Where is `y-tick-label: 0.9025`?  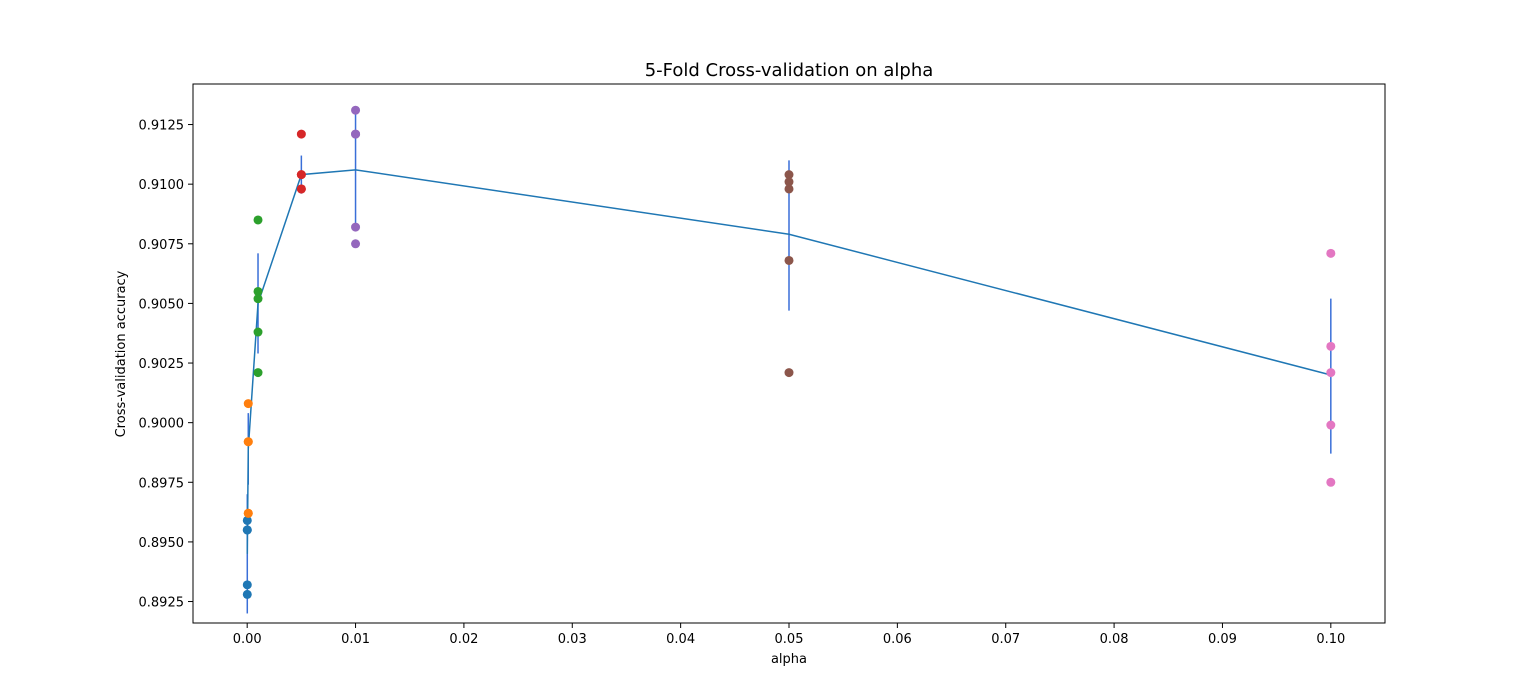
y-tick-label: 0.9025 is located at coordinates (162, 364).